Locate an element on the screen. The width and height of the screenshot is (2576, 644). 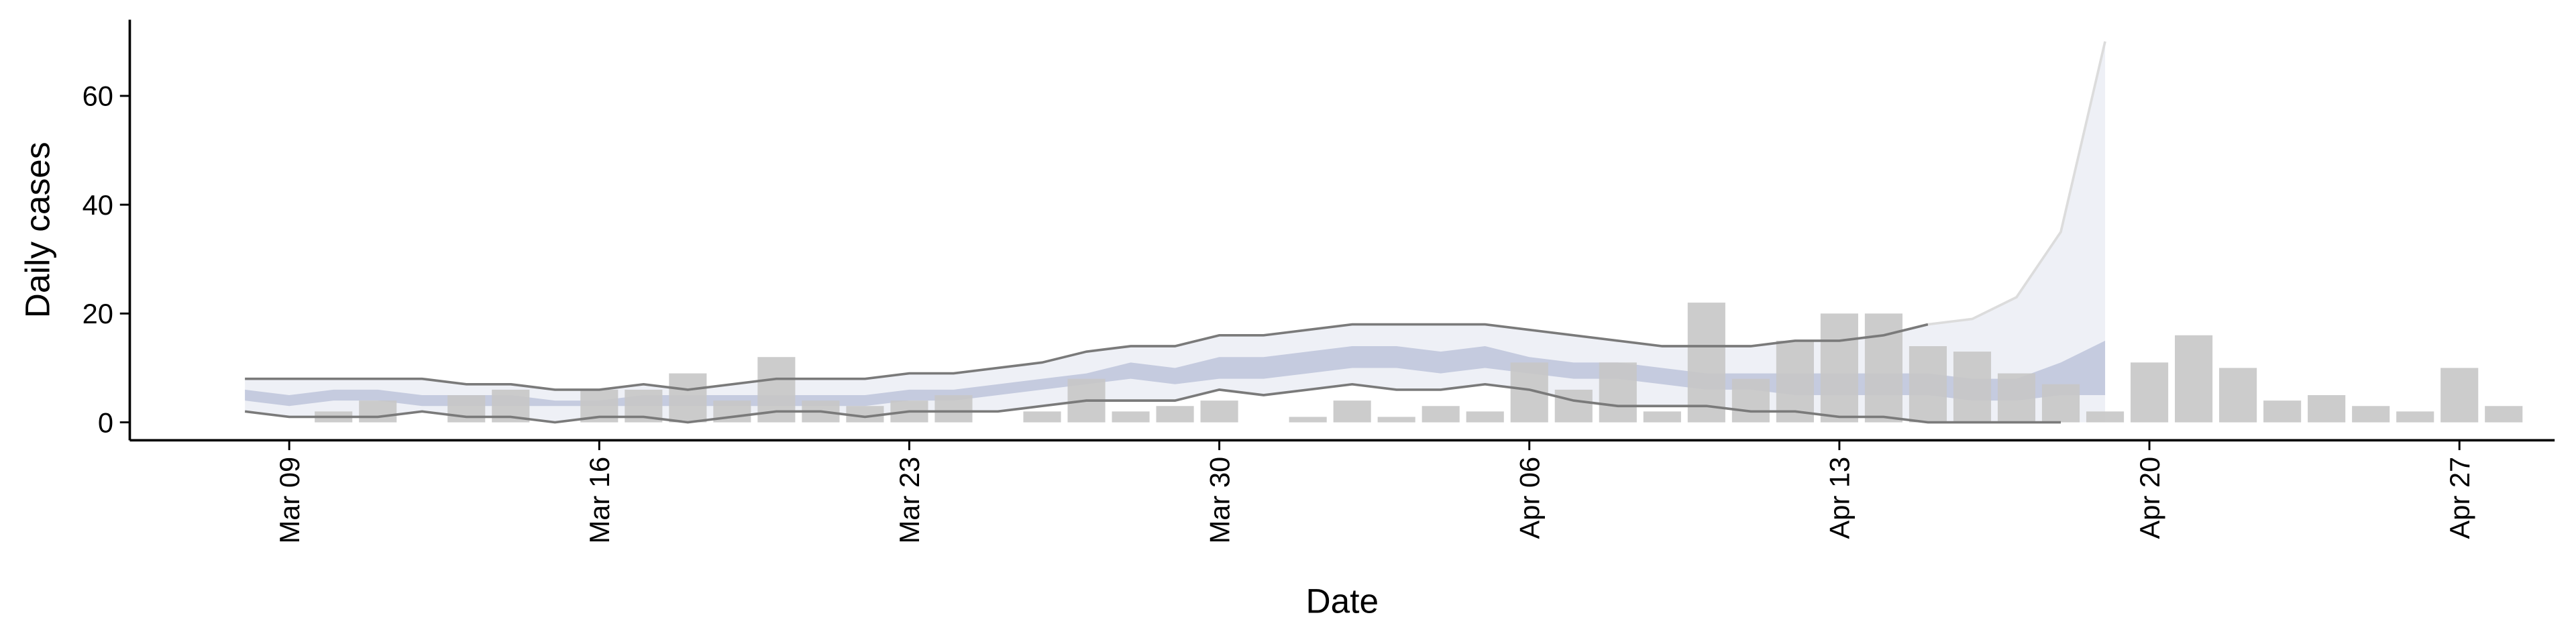
y-tick-label: 20 is located at coordinates (98, 313).